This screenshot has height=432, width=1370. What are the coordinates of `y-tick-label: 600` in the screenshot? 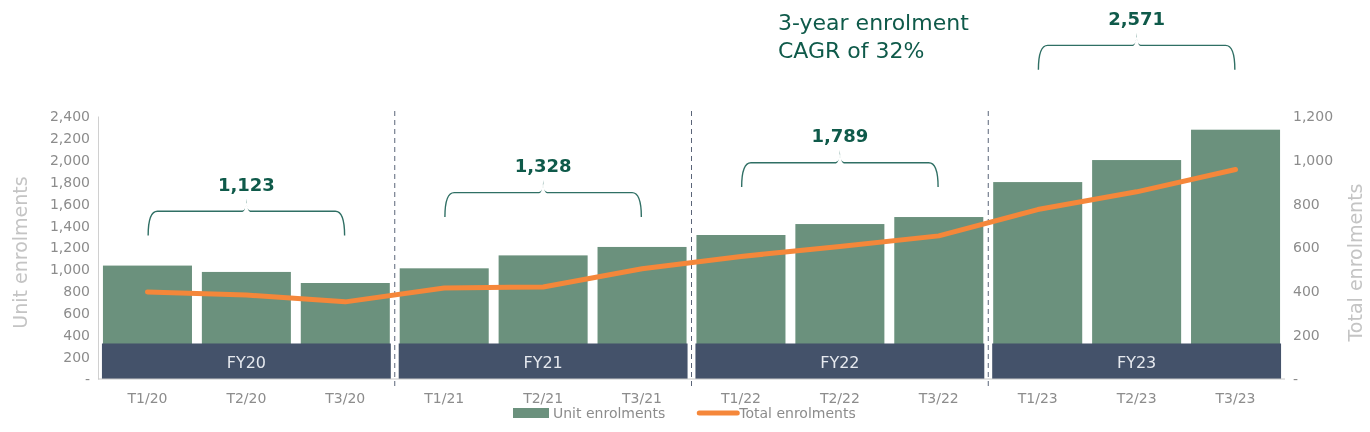 It's located at (76, 313).